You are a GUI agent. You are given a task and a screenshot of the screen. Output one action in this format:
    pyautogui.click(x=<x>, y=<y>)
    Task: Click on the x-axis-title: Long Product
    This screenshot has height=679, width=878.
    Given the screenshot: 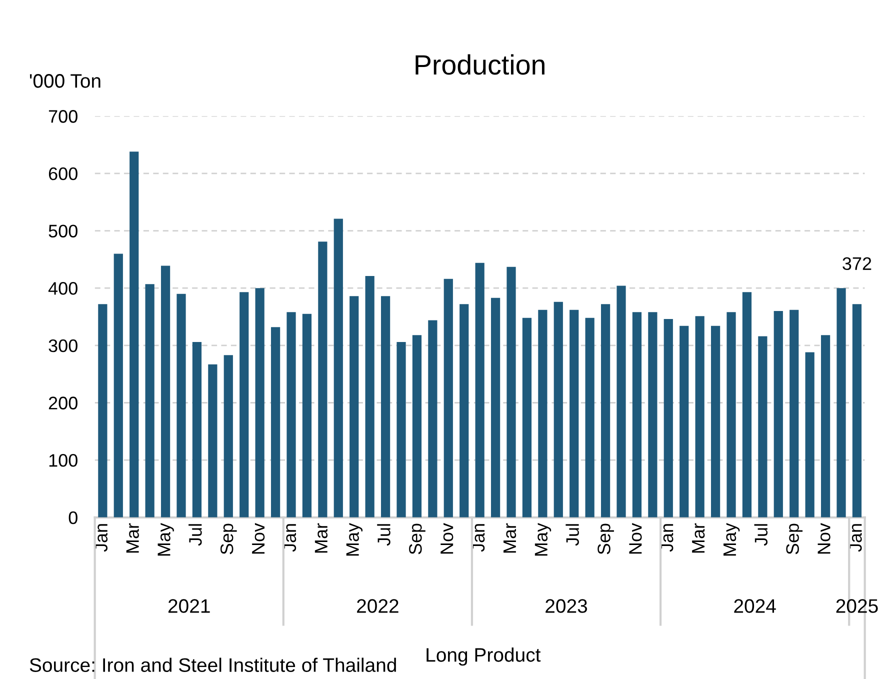 What is the action you would take?
    pyautogui.click(x=483, y=657)
    